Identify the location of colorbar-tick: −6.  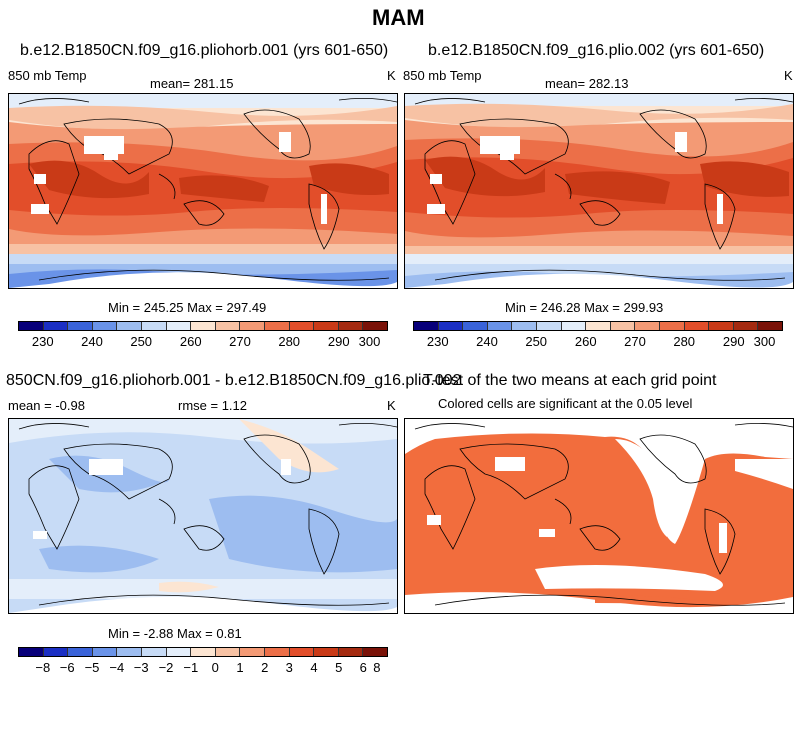
(67, 667).